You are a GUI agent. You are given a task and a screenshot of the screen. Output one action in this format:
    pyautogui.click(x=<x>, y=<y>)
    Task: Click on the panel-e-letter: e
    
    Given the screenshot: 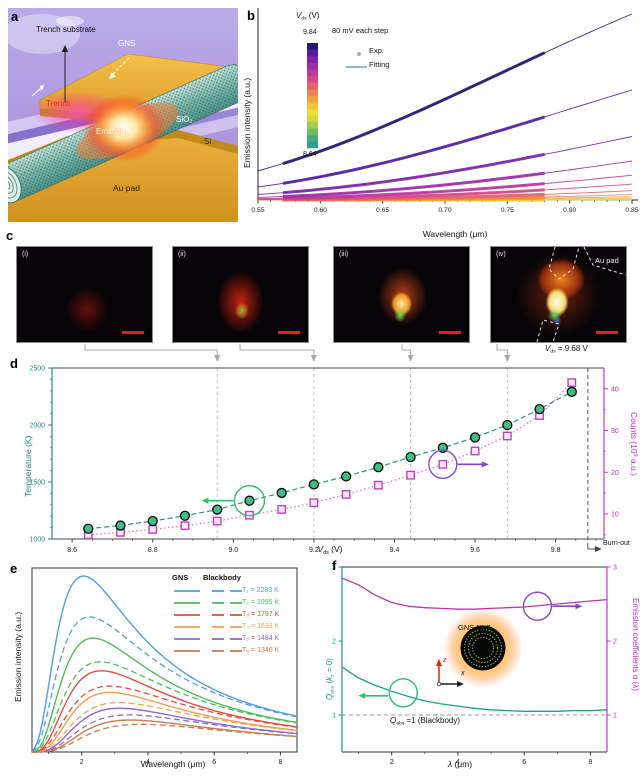 What is the action you would take?
    pyautogui.click(x=14, y=568)
    